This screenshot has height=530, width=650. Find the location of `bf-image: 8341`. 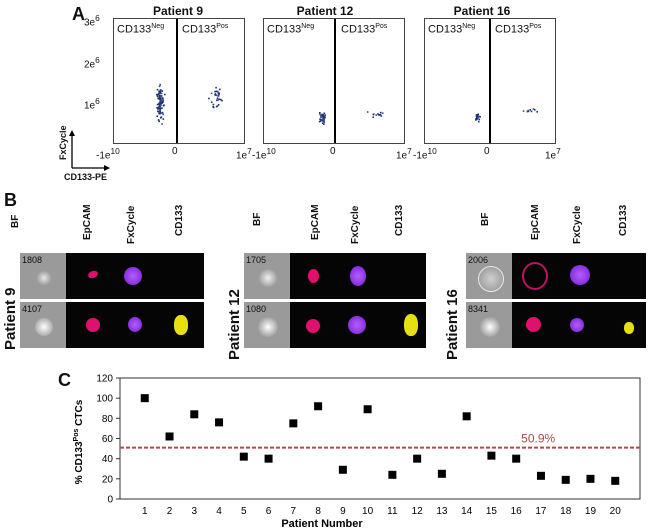

bf-image: 8341 is located at coordinates (489, 325).